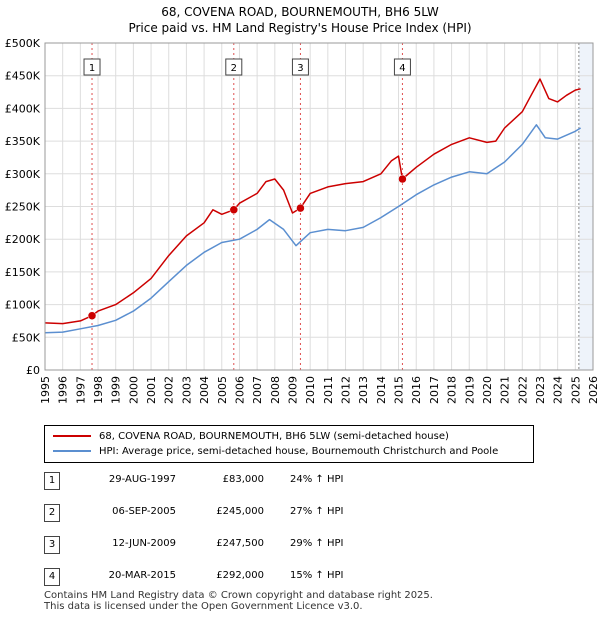 The height and width of the screenshot is (620, 600). Describe the element at coordinates (52, 481) in the screenshot. I see `sale-number-badge: 1` at that location.